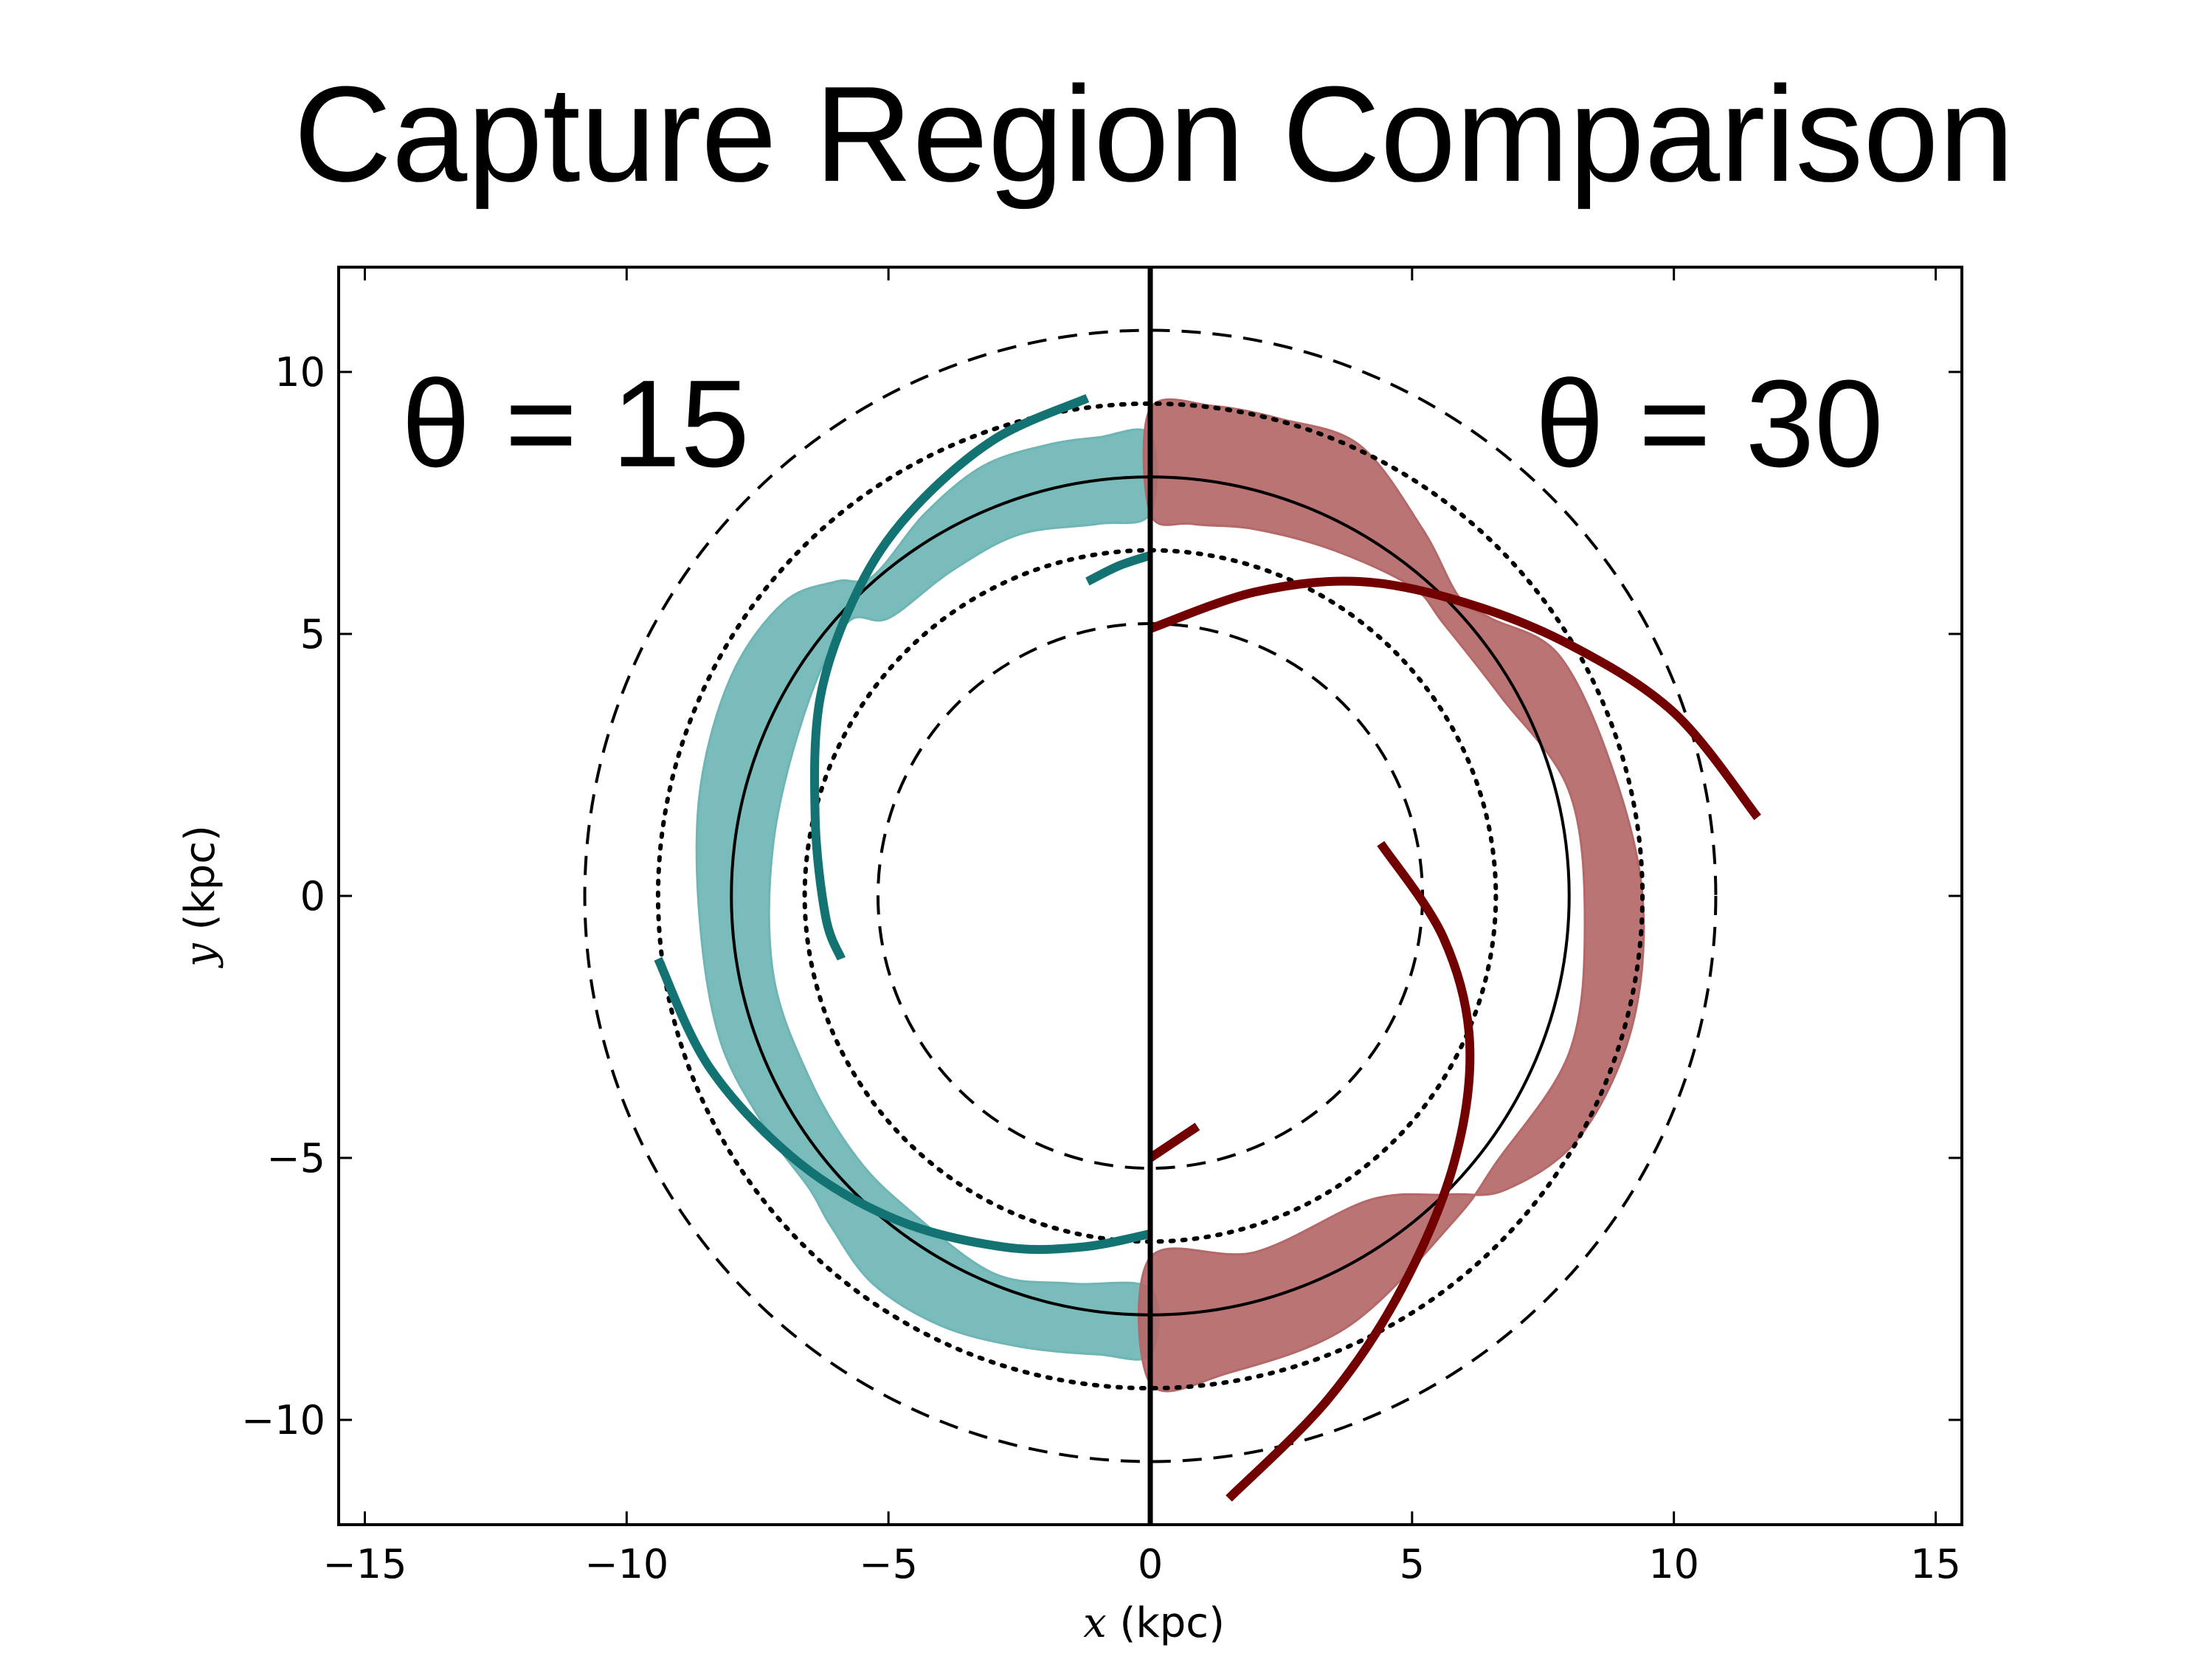 Image resolution: width=2212 pixels, height=1659 pixels. Describe the element at coordinates (1935, 1564) in the screenshot. I see `x-tick-label: 15` at that location.